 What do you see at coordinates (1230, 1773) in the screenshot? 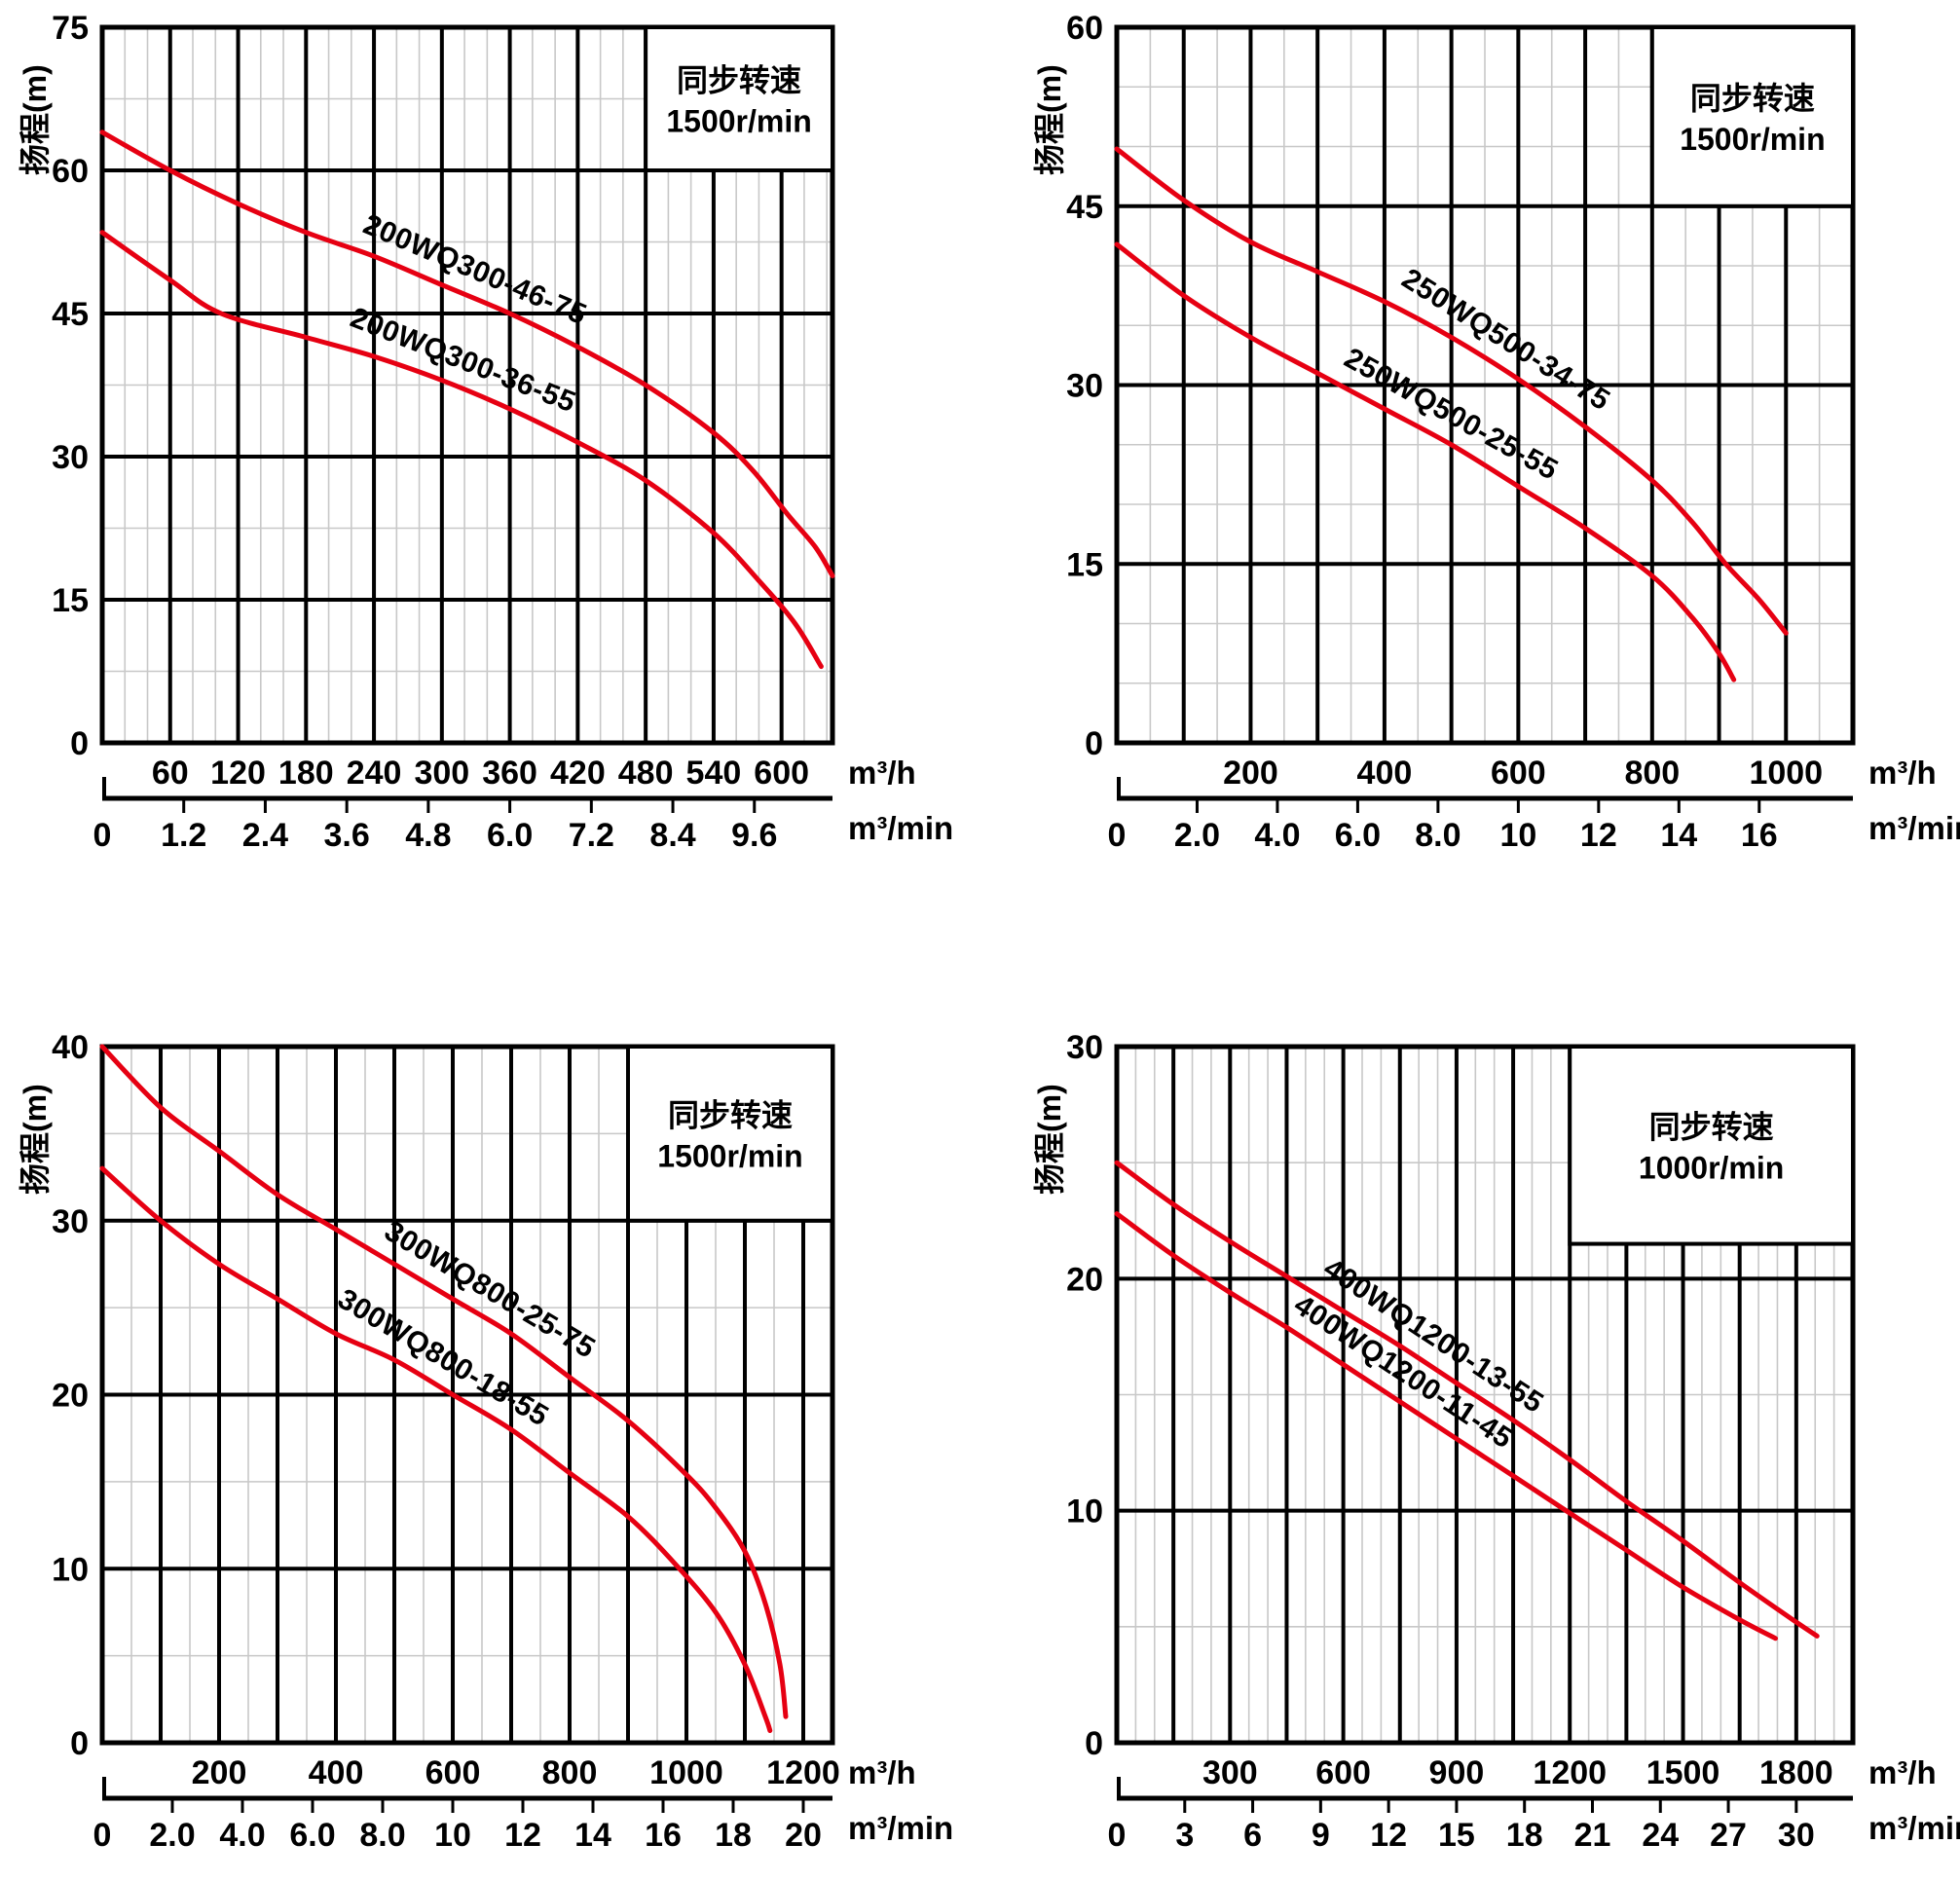
I see `x-tick-label-h: 300` at bounding box center [1230, 1773].